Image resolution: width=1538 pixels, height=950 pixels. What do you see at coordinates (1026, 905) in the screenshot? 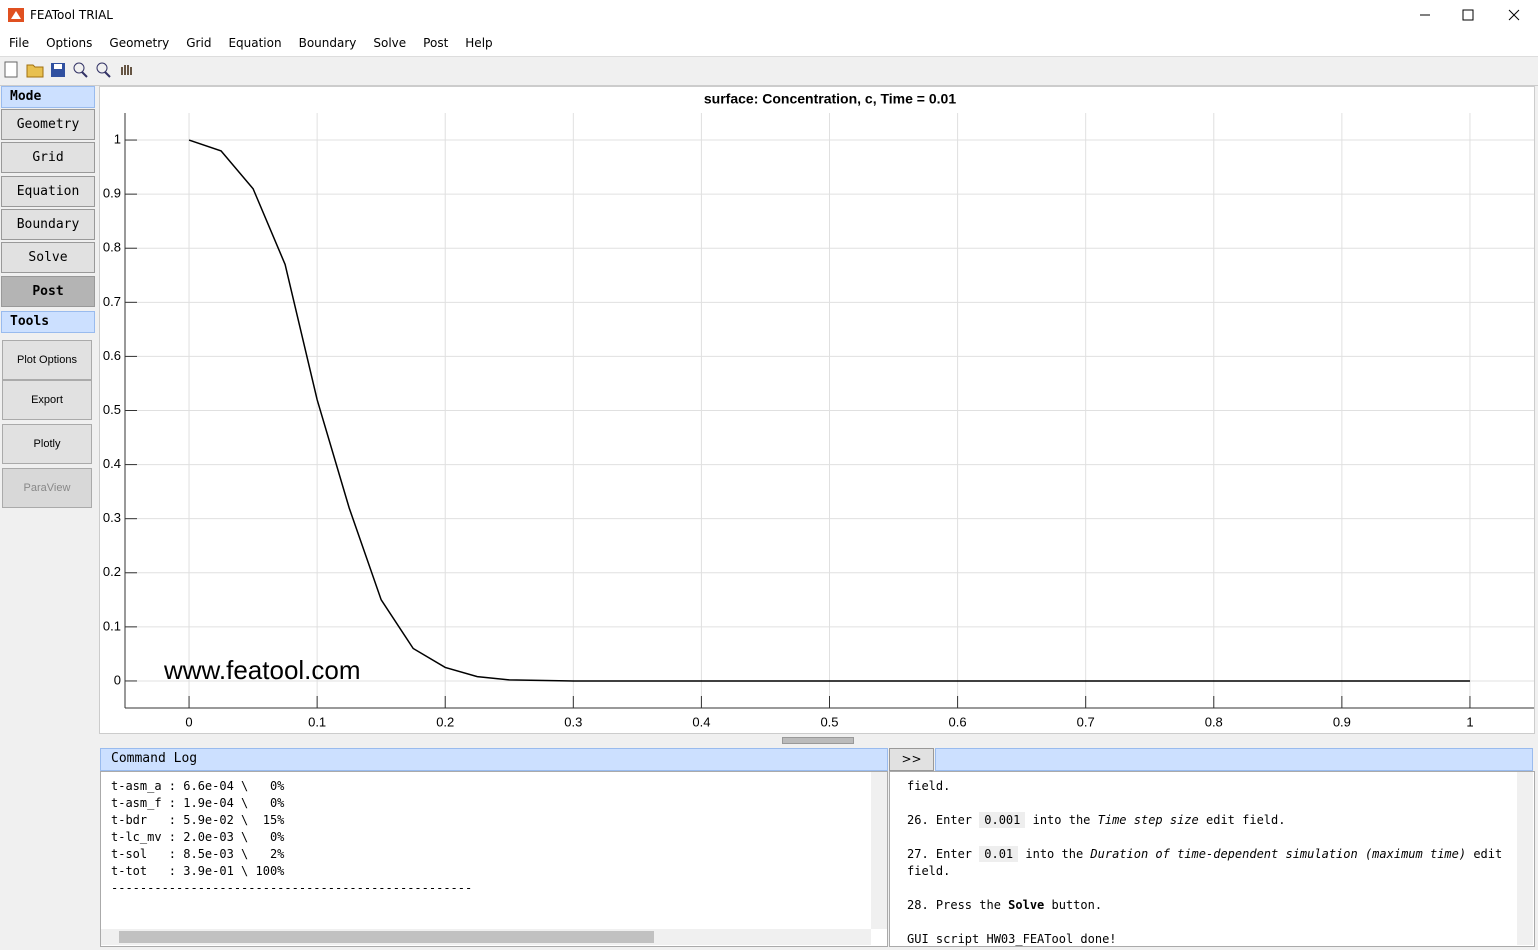
I see `help-text-segment: Solve` at bounding box center [1026, 905].